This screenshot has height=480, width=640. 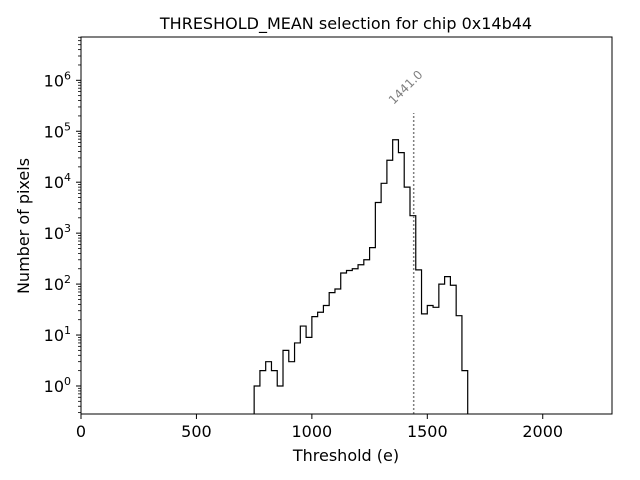 I want to click on x-tick-label: 2000, so click(x=542, y=431).